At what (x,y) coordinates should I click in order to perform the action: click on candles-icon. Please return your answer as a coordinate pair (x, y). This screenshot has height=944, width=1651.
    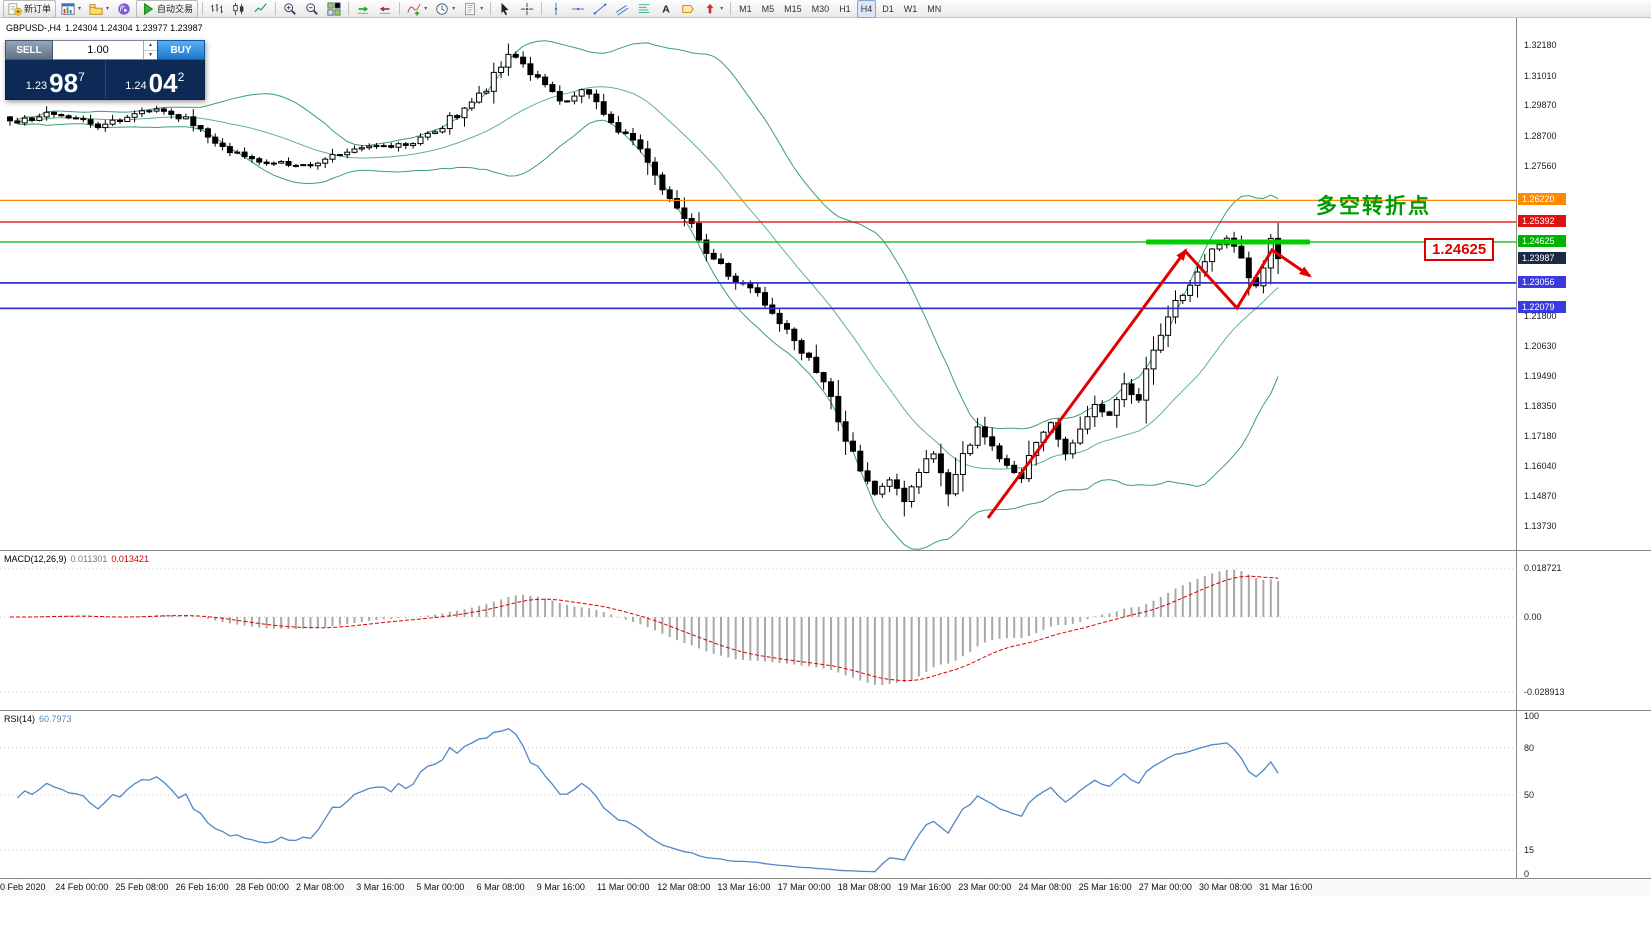
    Looking at the image, I should click on (238, 8).